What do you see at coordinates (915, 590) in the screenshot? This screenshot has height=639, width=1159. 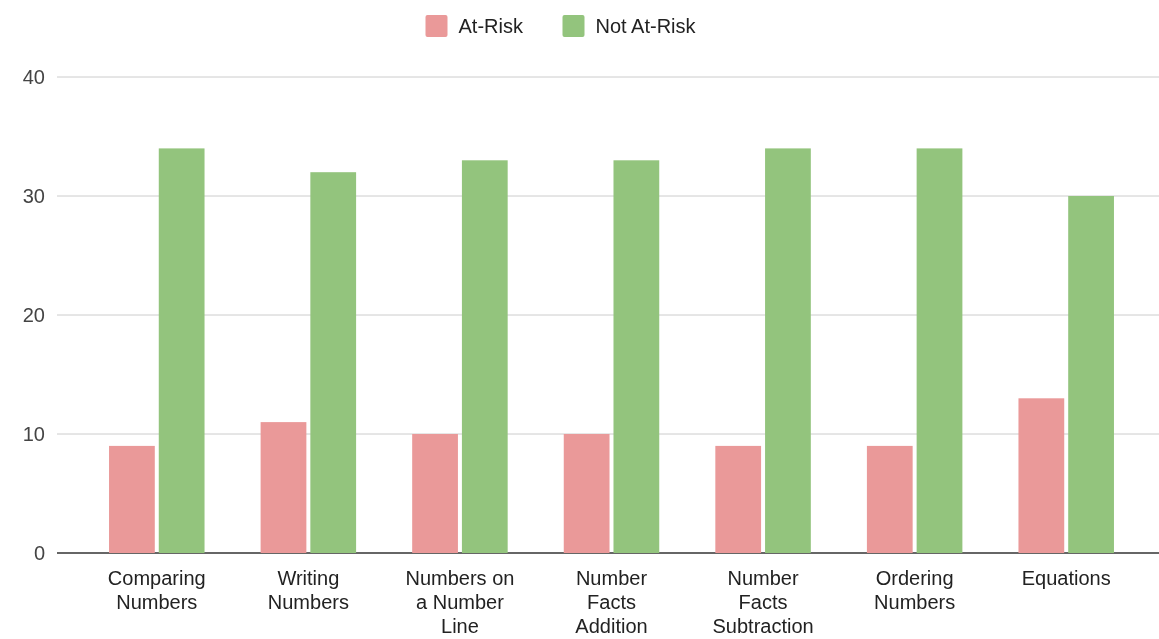 I see `x-tick-label: Ordering Numbers` at bounding box center [915, 590].